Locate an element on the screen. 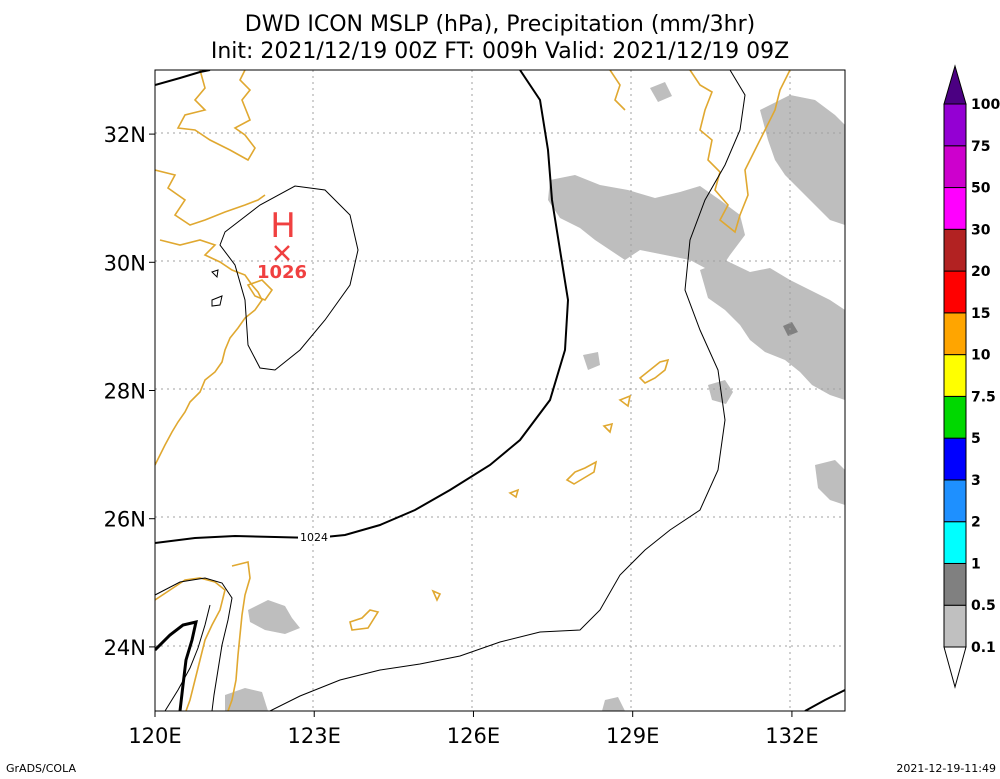 Image resolution: width=1000 pixels, height=779 pixels. lon-tick-label: 132E is located at coordinates (791, 736).